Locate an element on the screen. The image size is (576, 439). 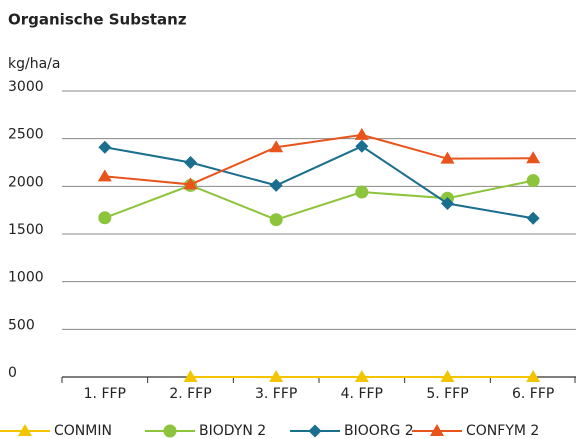
y-tick-label: 1500 is located at coordinates (26, 230).